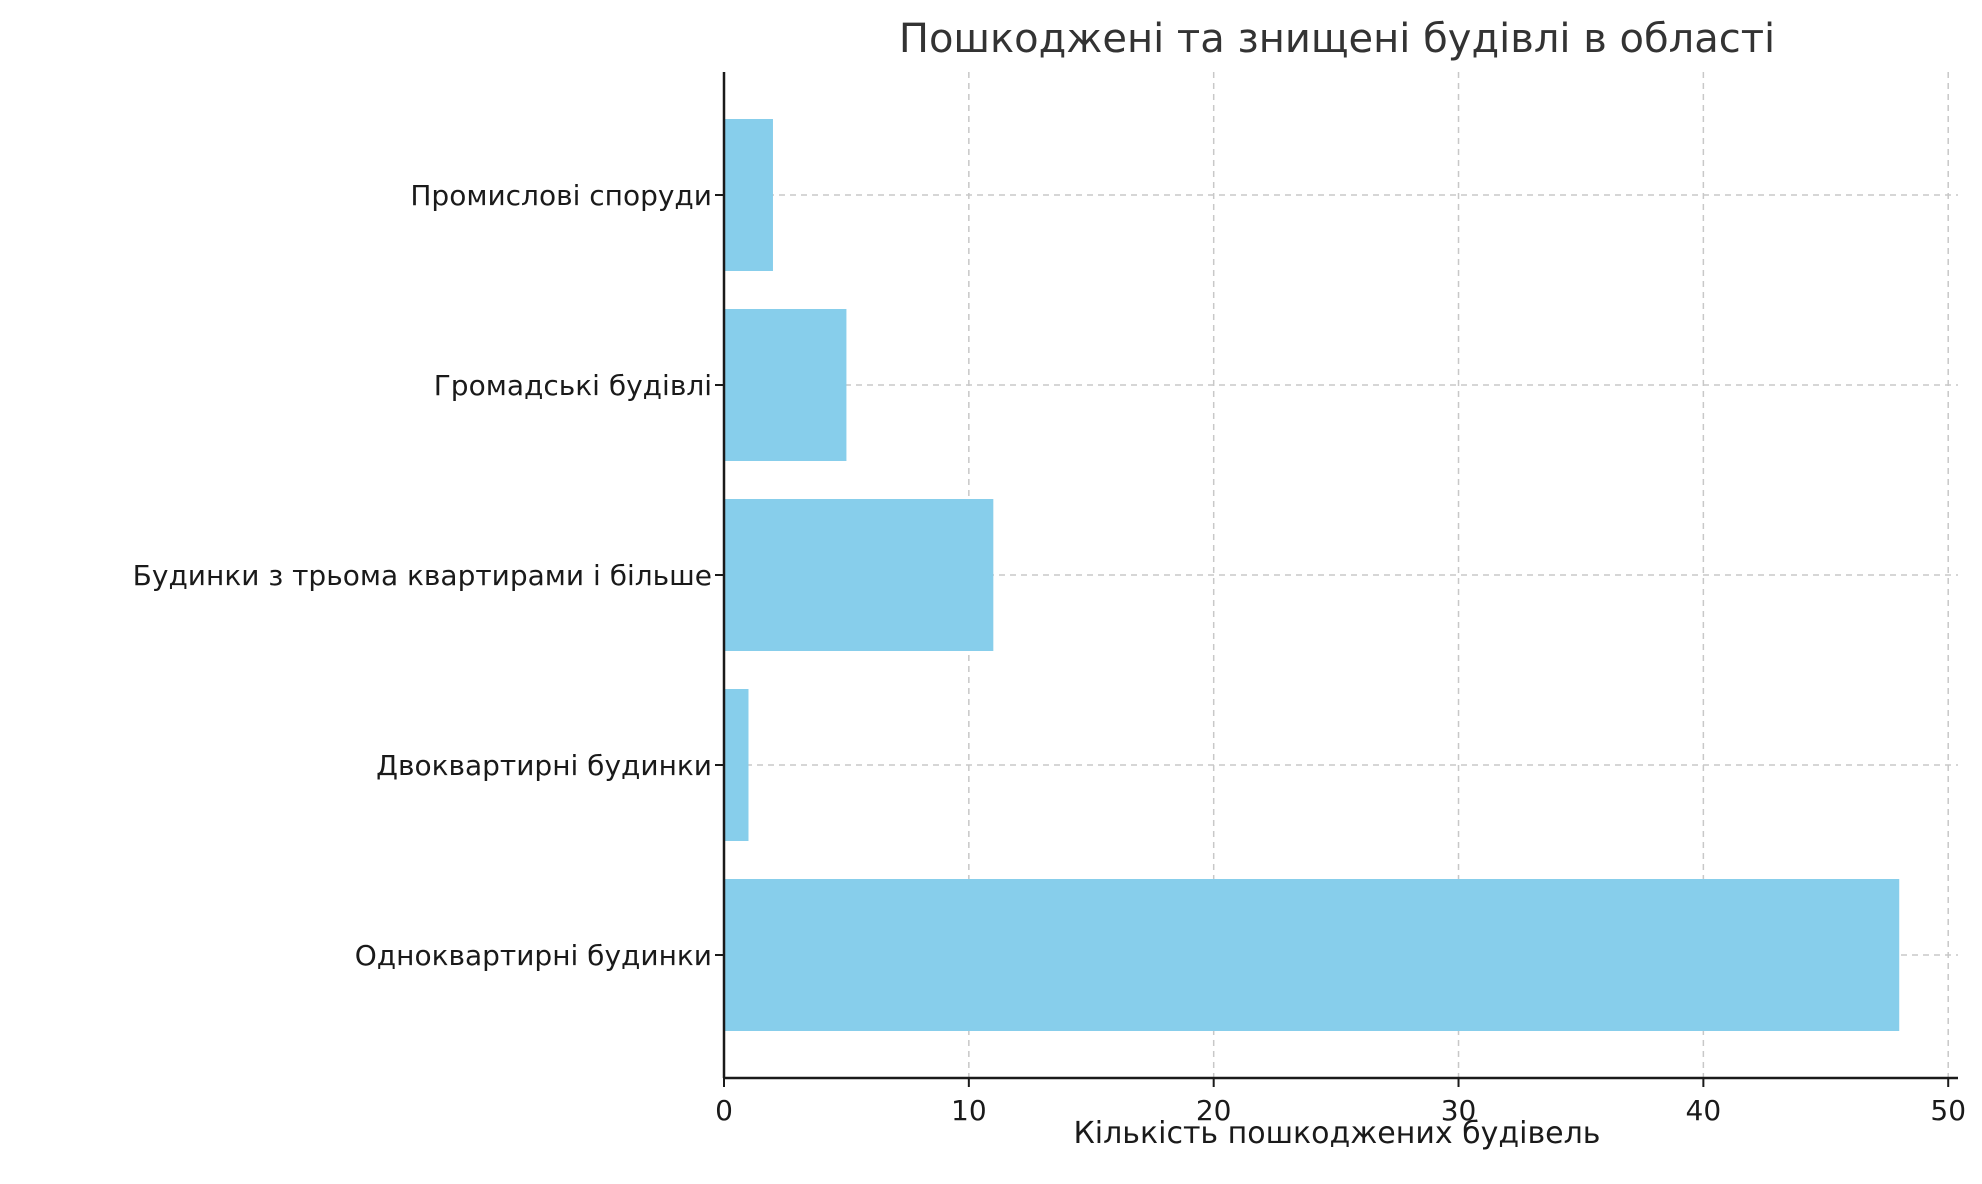 The image size is (1982, 1184). Describe the element at coordinates (573, 385) in the screenshot. I see `y-tick-label: Громадські будівлі` at that location.